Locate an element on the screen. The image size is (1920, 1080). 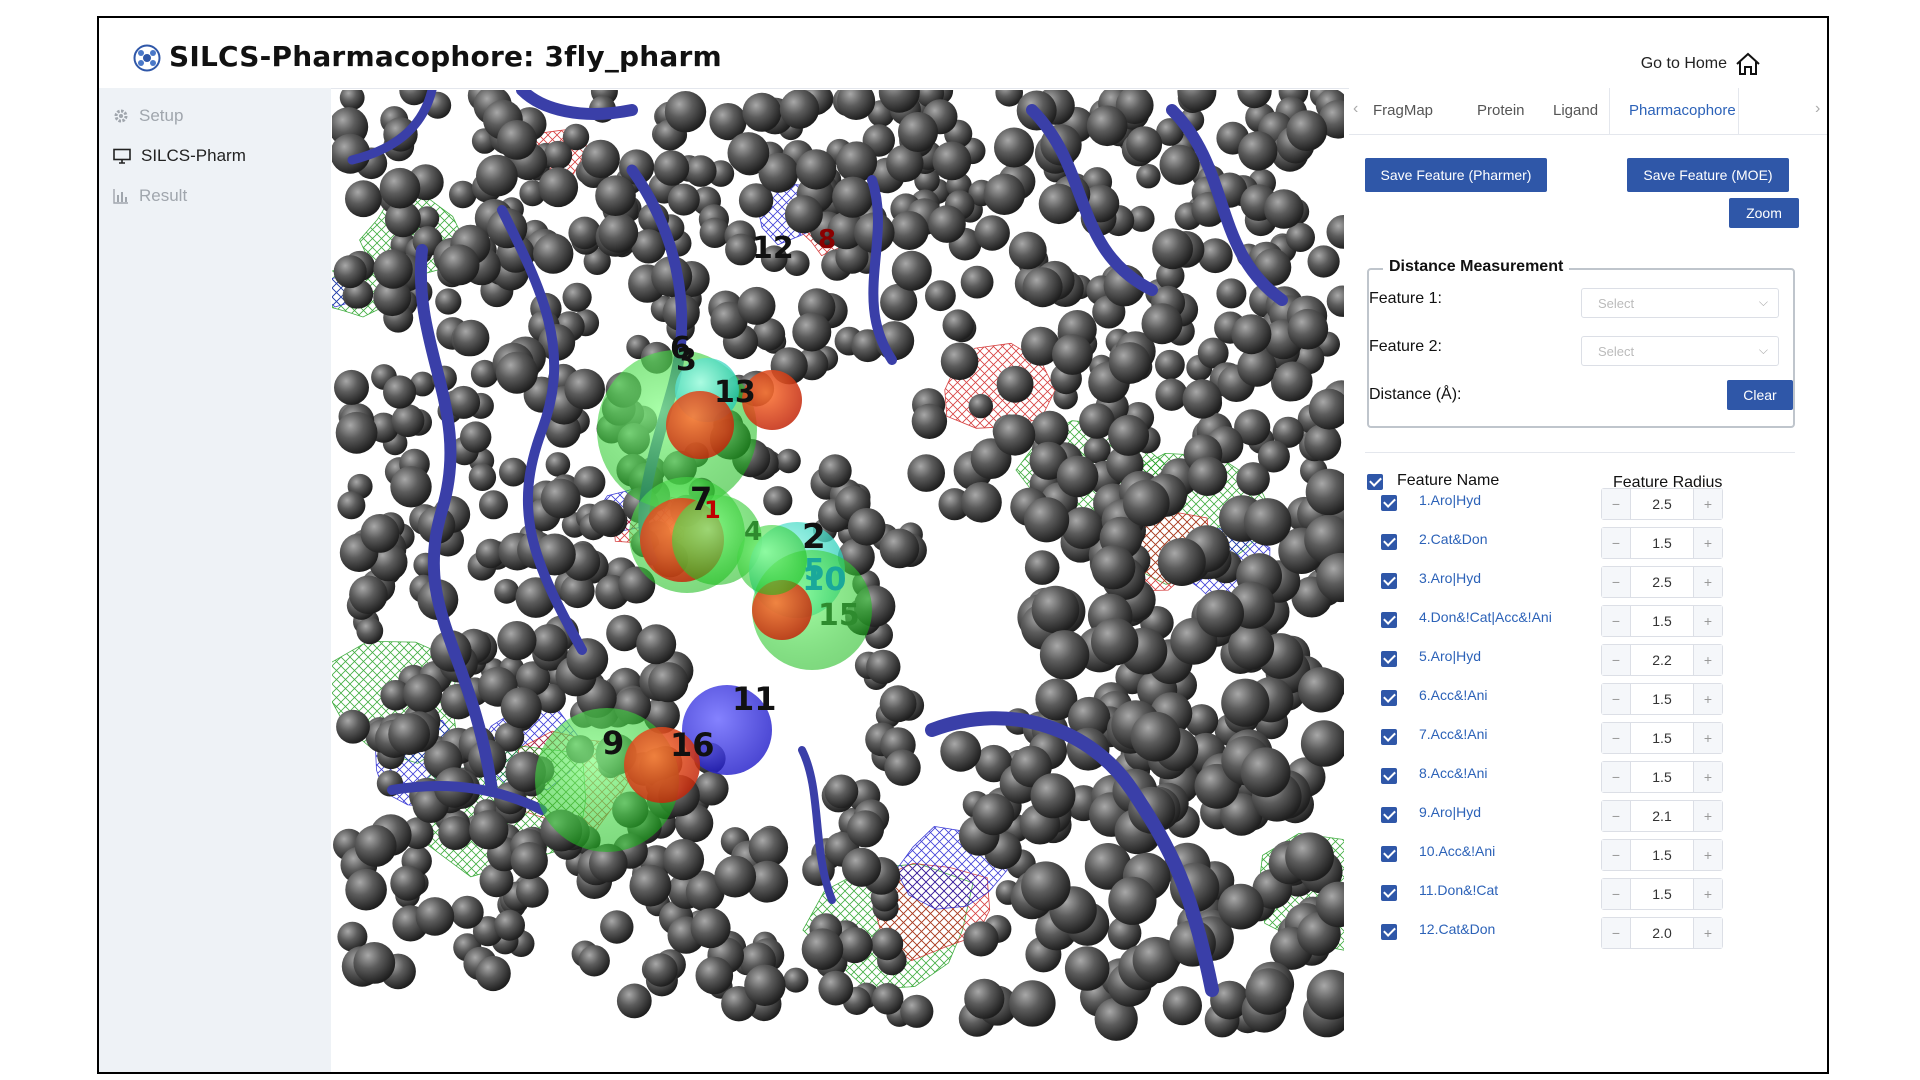
feature-name: 8.Acc&!Ani is located at coordinates (1453, 773).